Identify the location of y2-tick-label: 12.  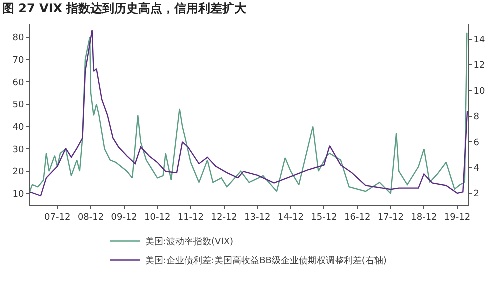
(480, 66).